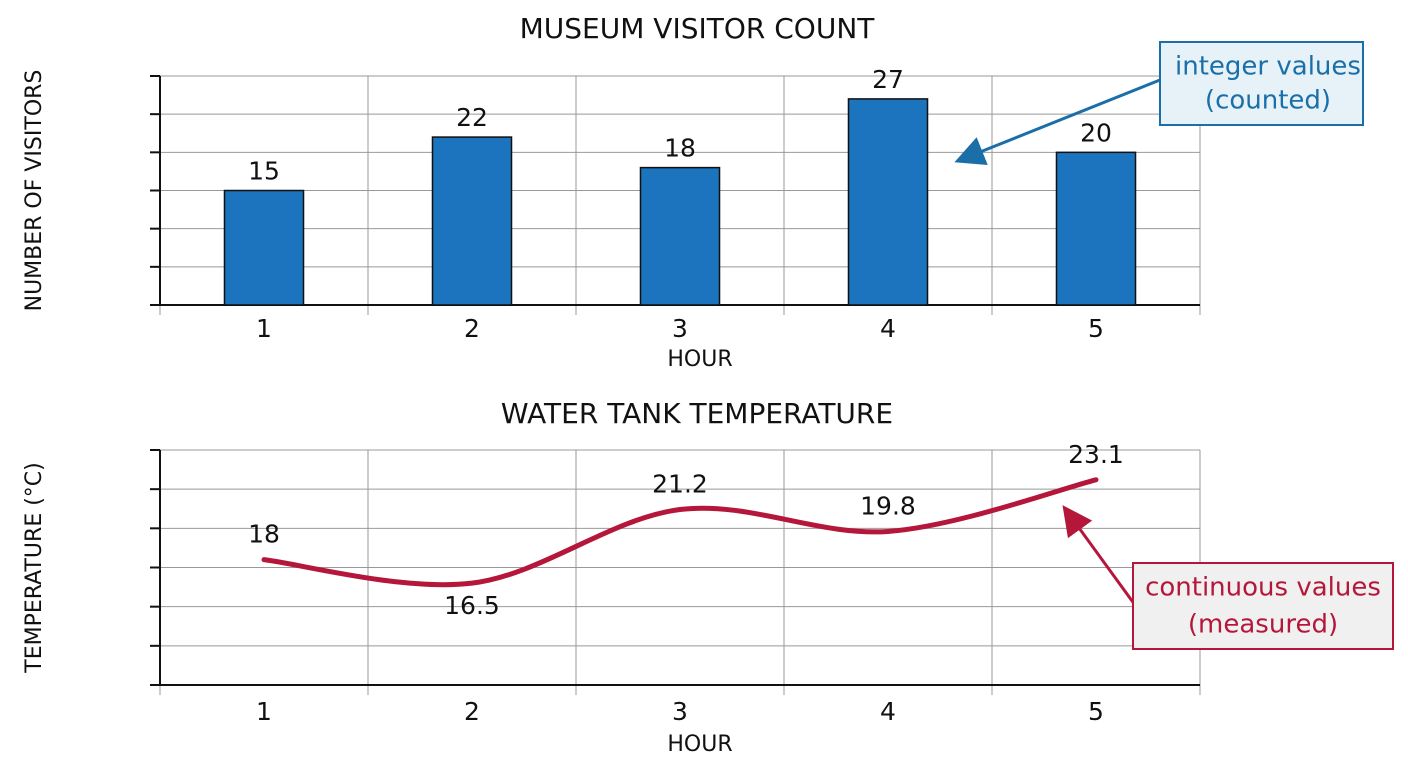 This screenshot has width=1408, height=768. What do you see at coordinates (1096, 454) in the screenshot?
I see `value-label: 23.1` at bounding box center [1096, 454].